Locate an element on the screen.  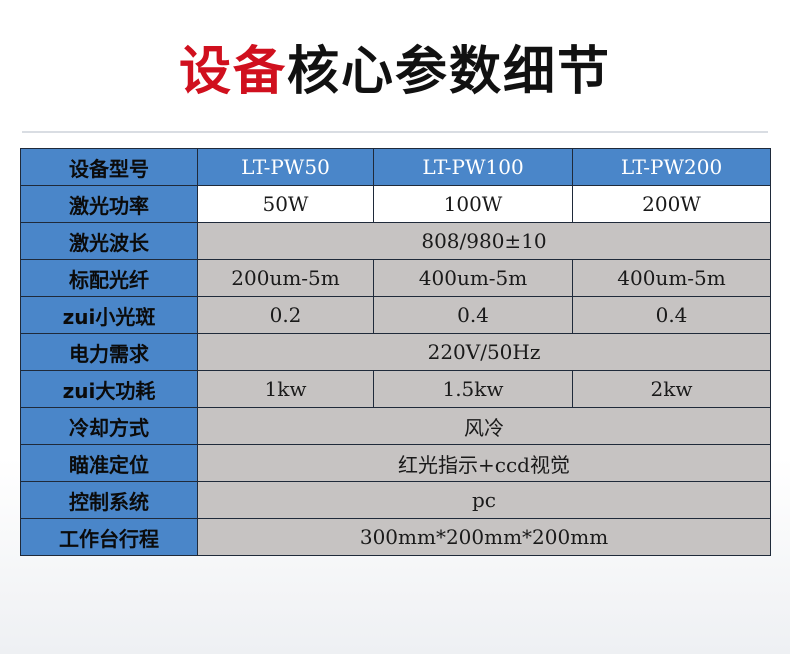
row-value: 风冷 is located at coordinates (484, 426).